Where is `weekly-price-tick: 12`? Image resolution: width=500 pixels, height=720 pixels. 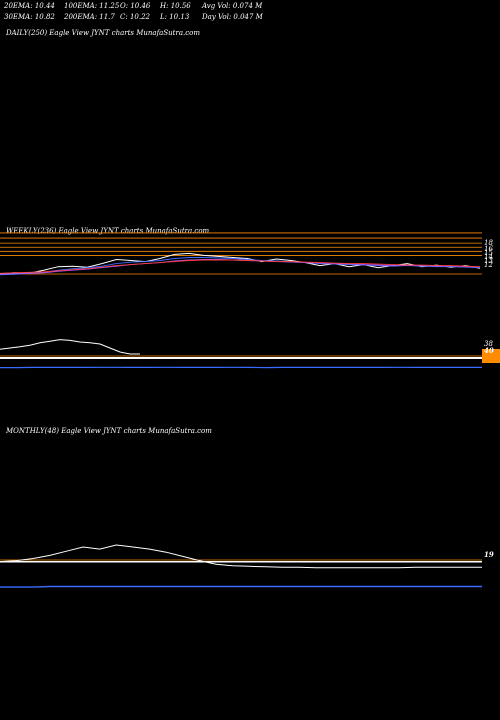 weekly-price-tick: 12 is located at coordinates (488, 265).